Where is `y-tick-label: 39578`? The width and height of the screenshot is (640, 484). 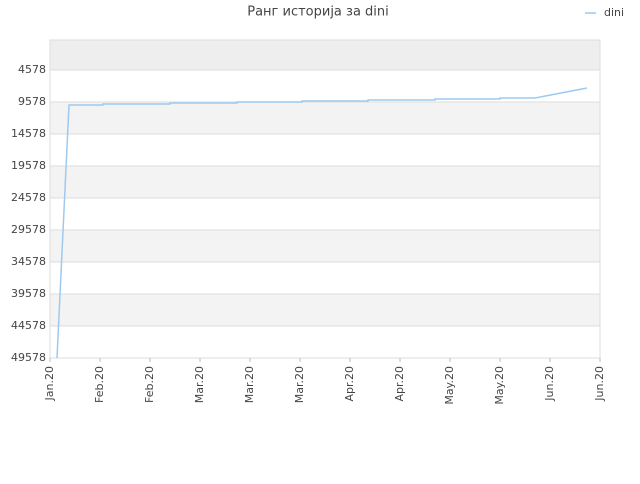
y-tick-label: 39578 is located at coordinates (28, 293).